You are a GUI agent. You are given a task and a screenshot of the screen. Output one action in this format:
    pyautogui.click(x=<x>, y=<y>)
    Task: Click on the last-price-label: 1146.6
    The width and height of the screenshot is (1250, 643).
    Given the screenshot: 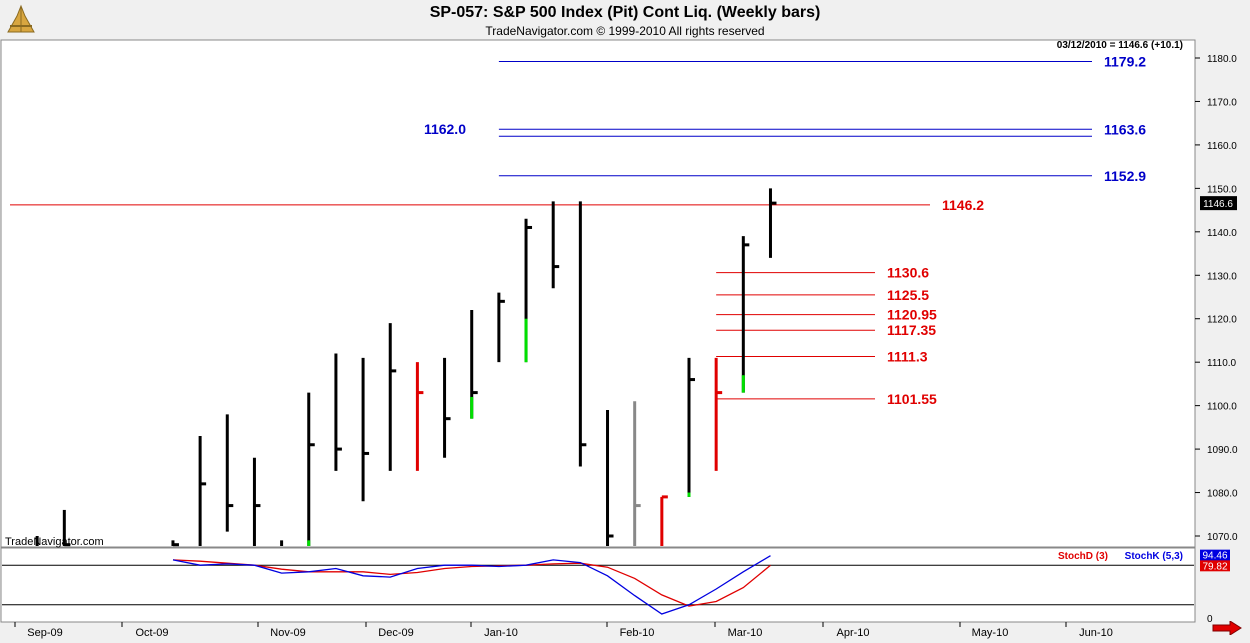 What is the action you would take?
    pyautogui.click(x=1218, y=204)
    